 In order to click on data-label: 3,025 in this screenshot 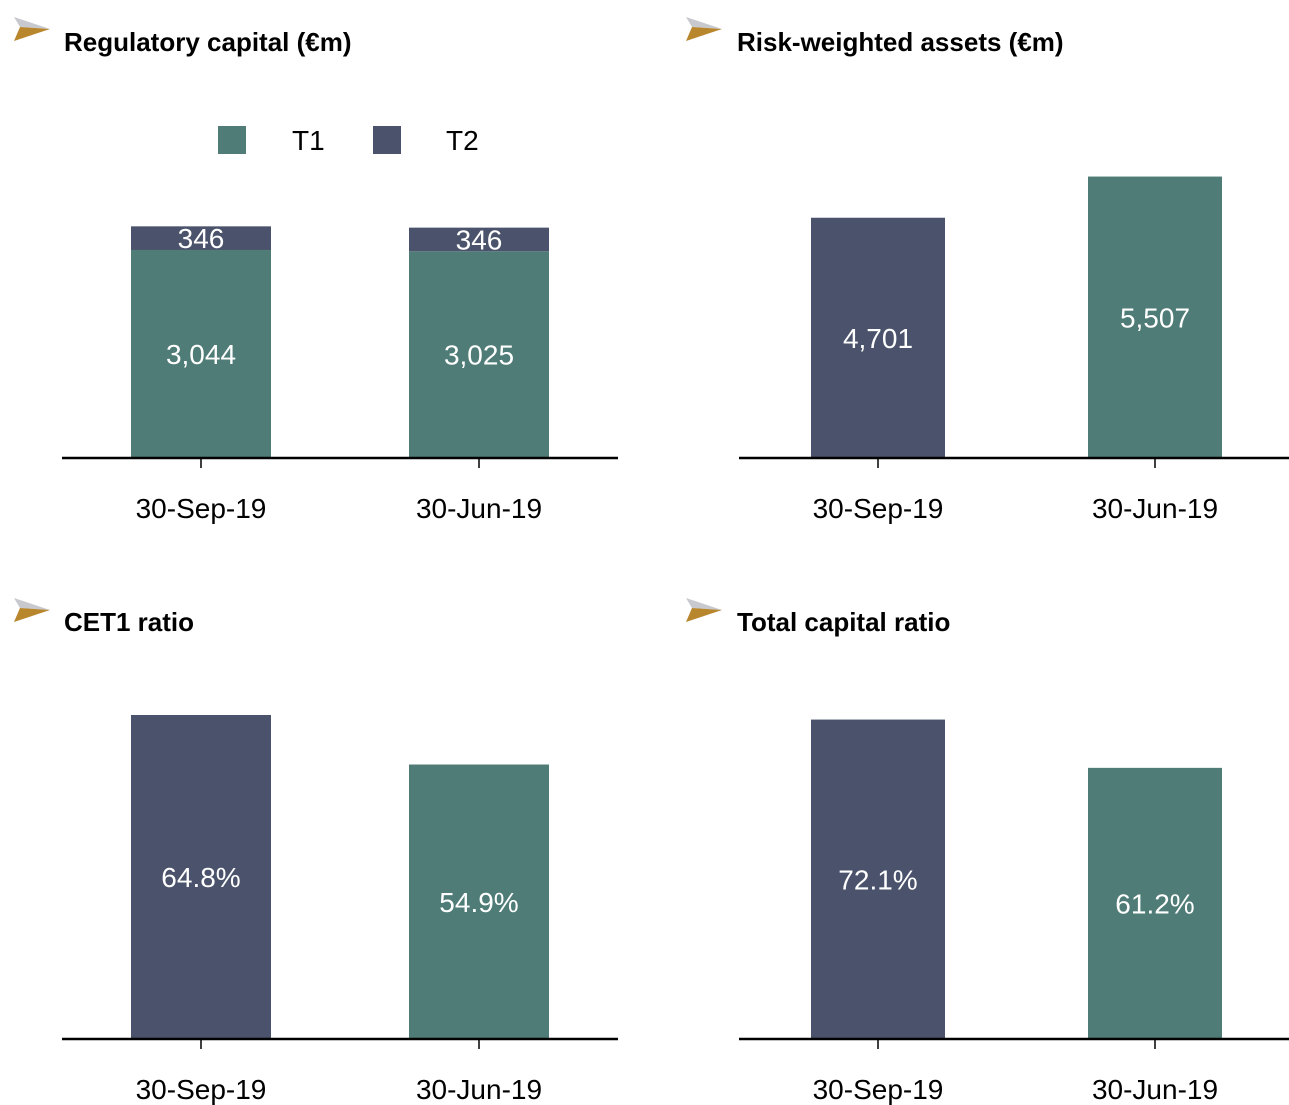, I will do `click(479, 355)`.